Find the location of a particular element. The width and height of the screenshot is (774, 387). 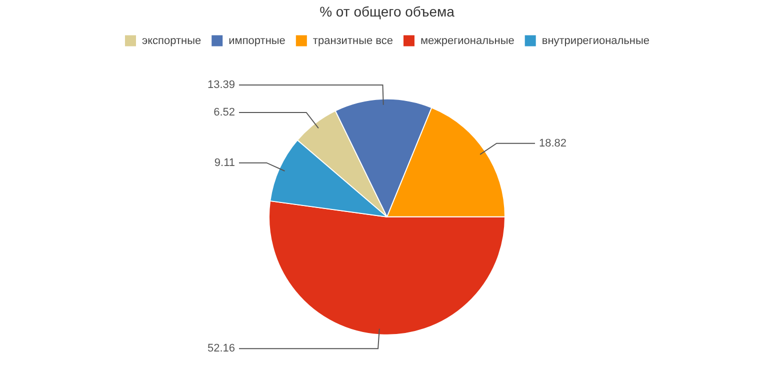

data-label: 18.82 is located at coordinates (553, 143).